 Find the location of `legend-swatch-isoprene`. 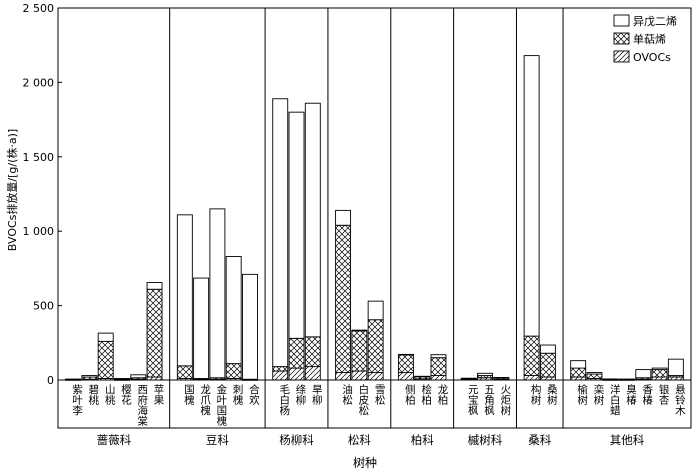

legend-swatch-isoprene is located at coordinates (621, 20).